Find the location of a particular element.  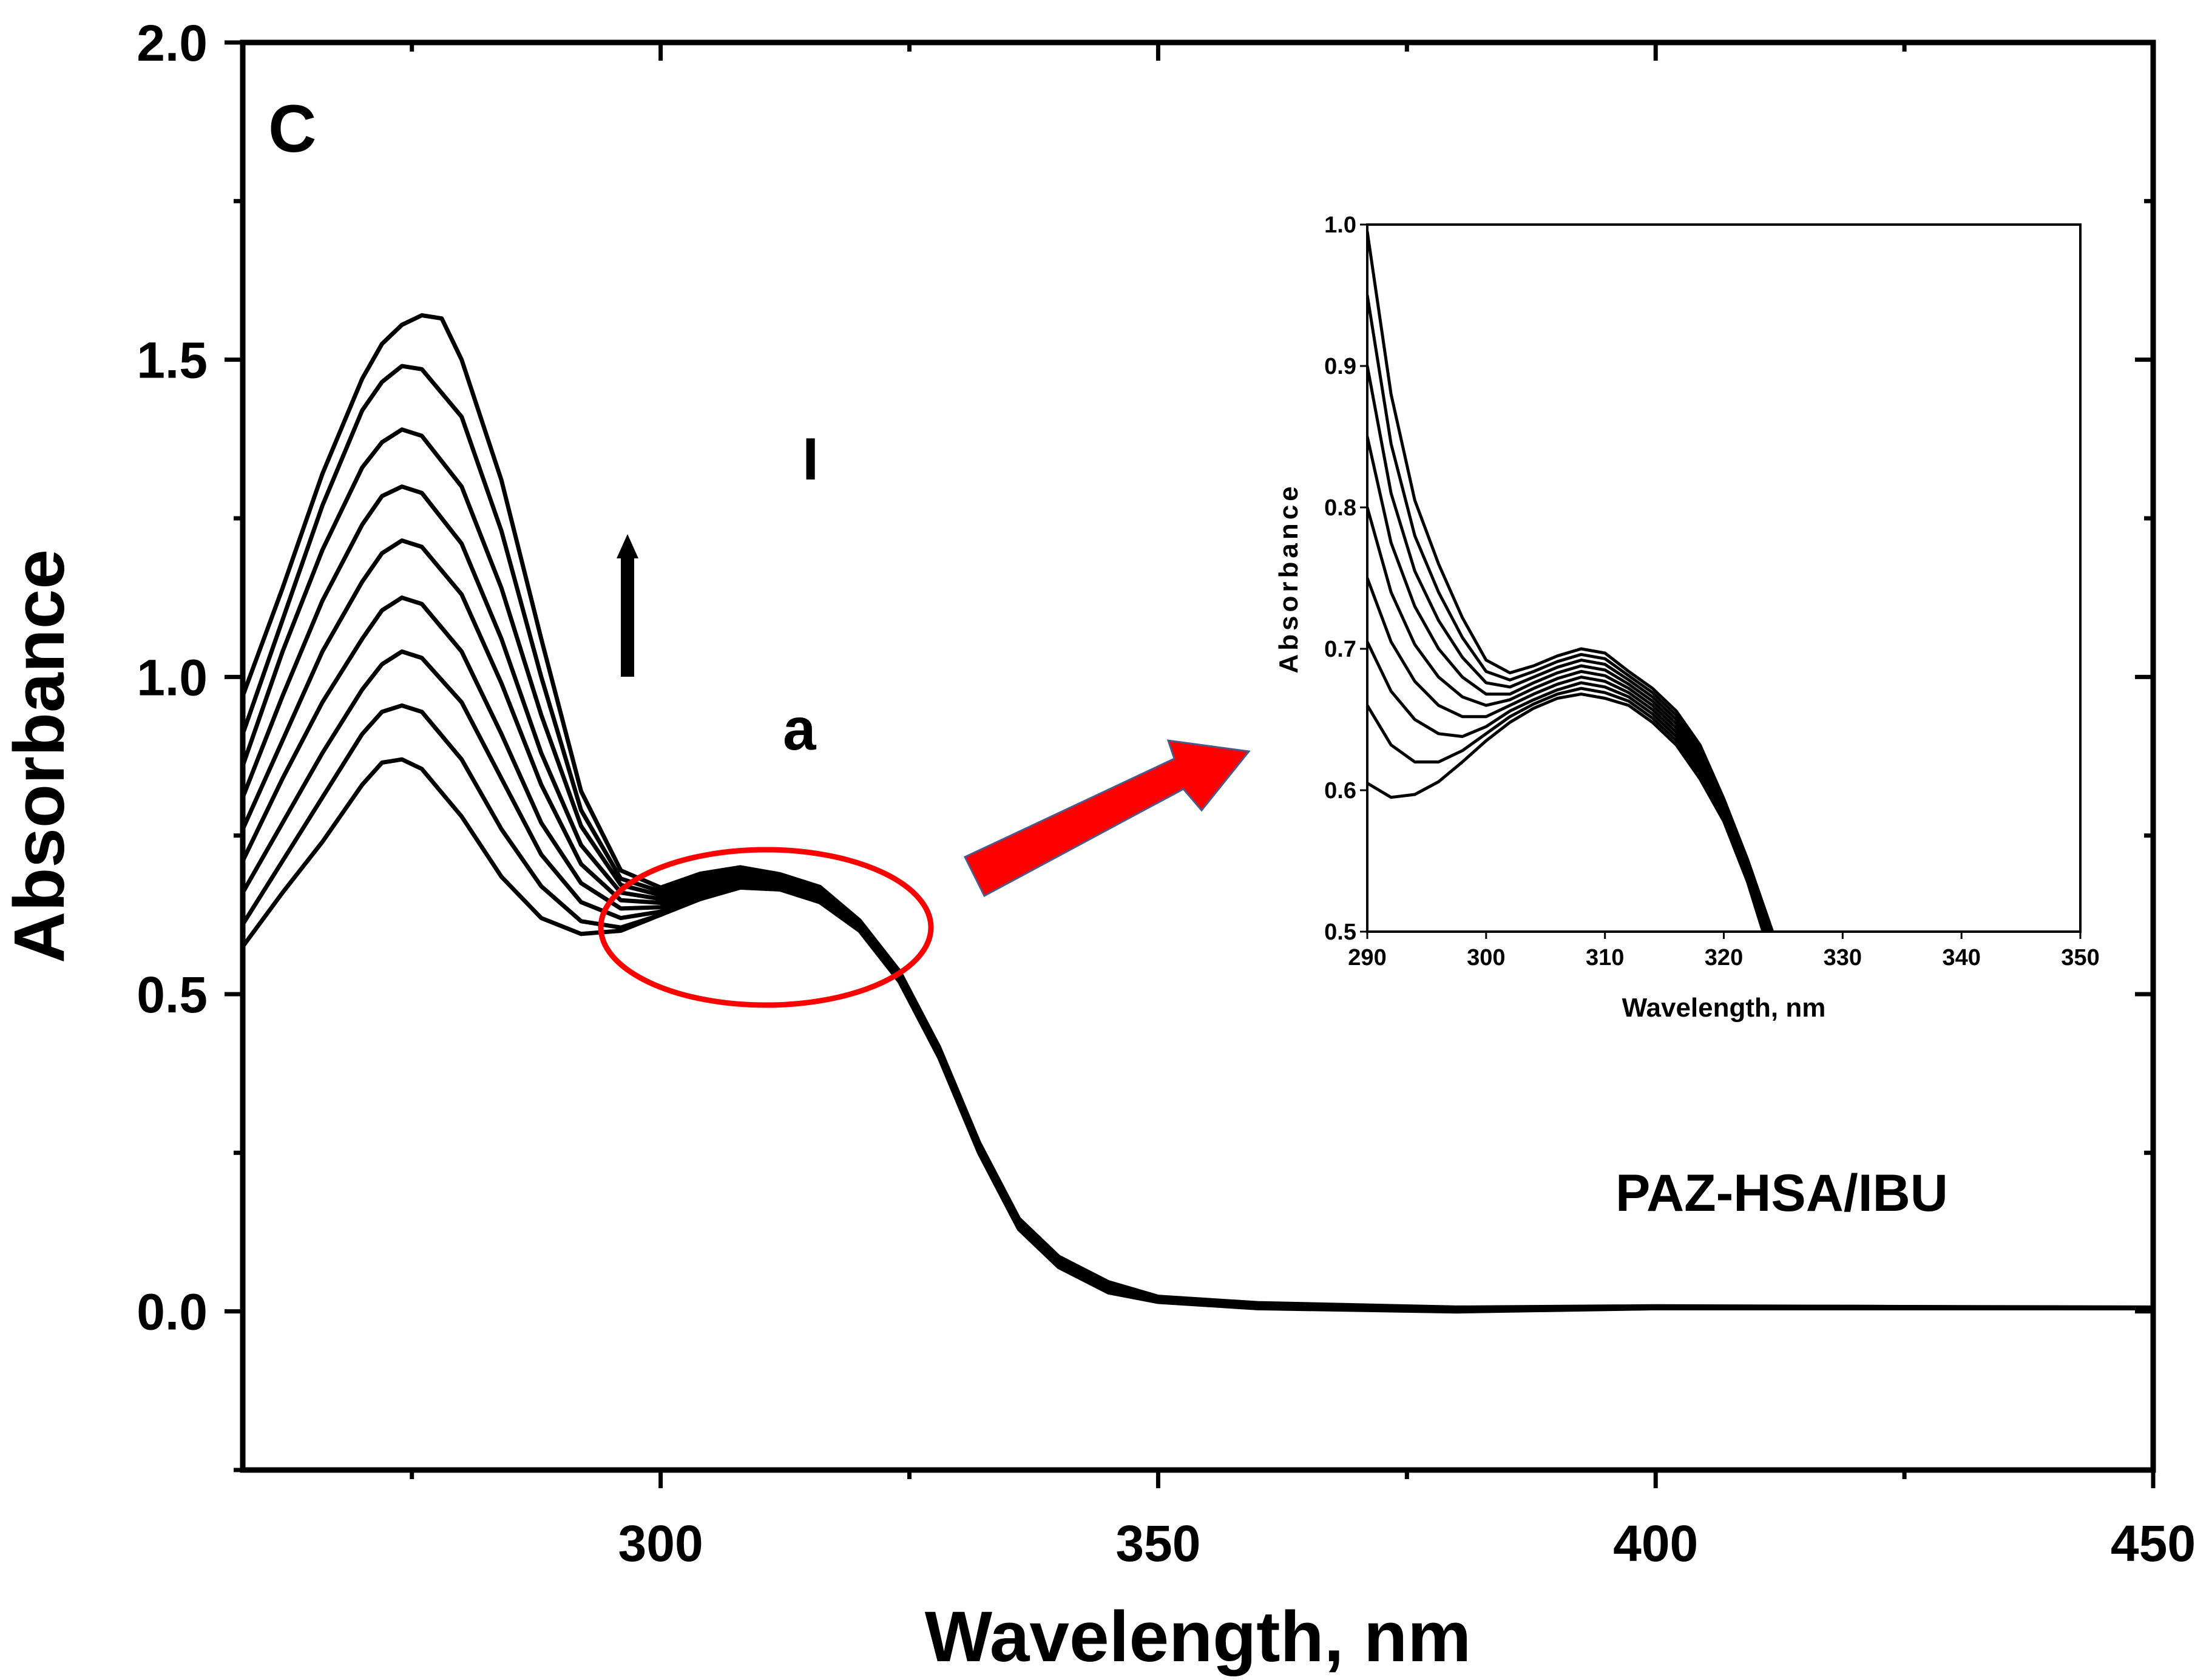

inset-y-tick-label: 0.8 is located at coordinates (1340, 508).